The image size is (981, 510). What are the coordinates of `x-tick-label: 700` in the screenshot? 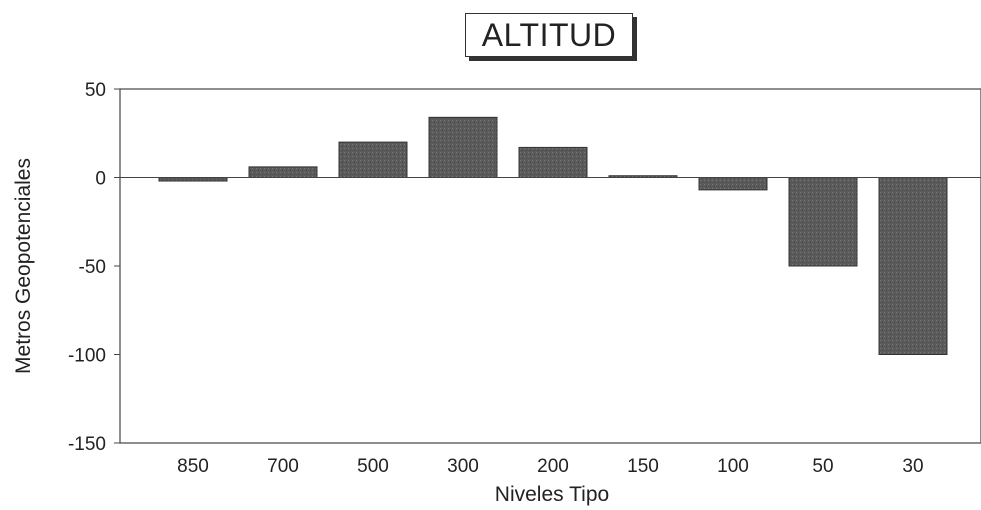 It's located at (283, 466).